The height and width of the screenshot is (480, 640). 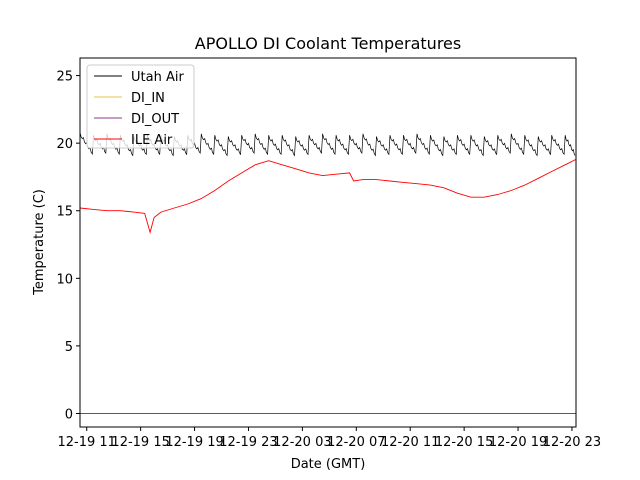 I want to click on y-tick-label: 5, so click(x=69, y=347).